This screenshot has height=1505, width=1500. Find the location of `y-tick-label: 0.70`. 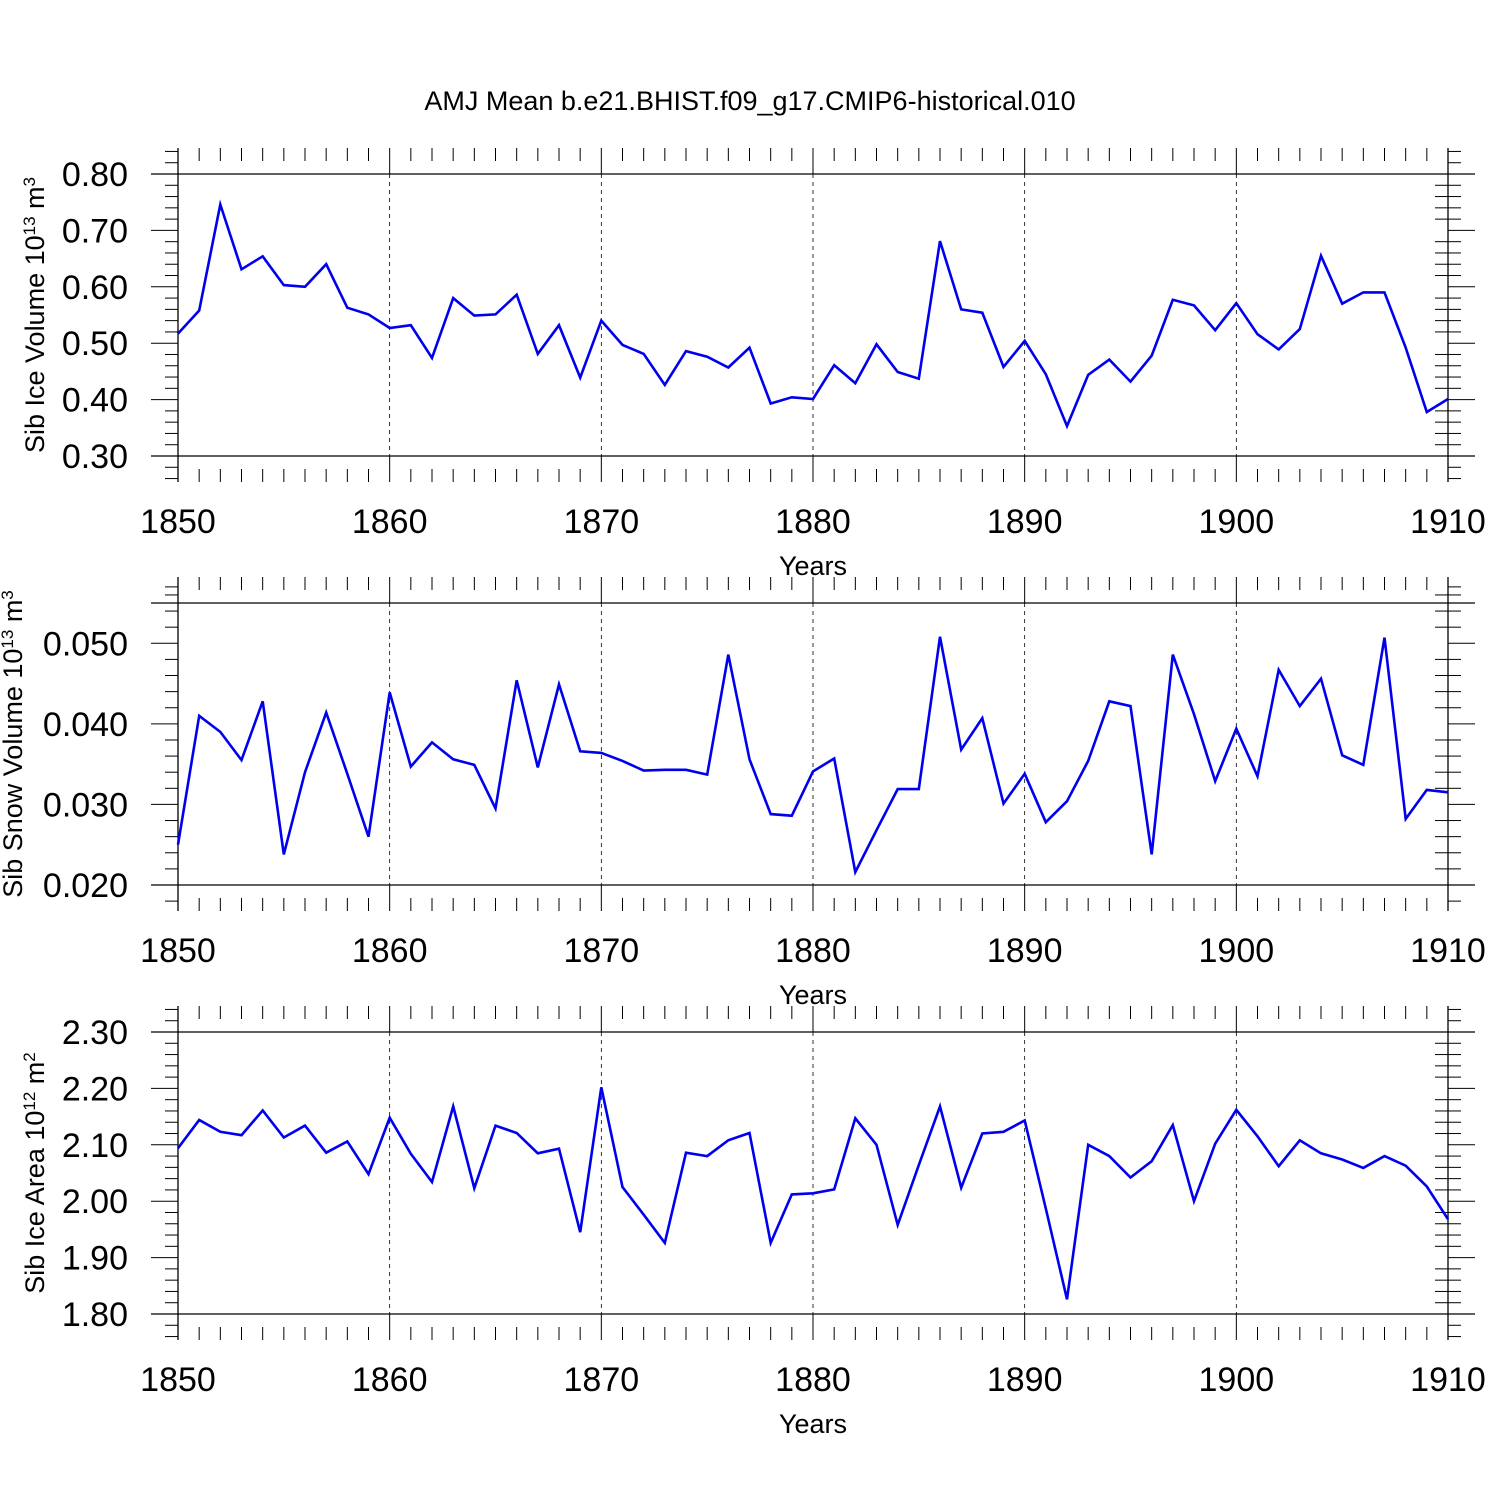

y-tick-label: 0.70 is located at coordinates (95, 231).